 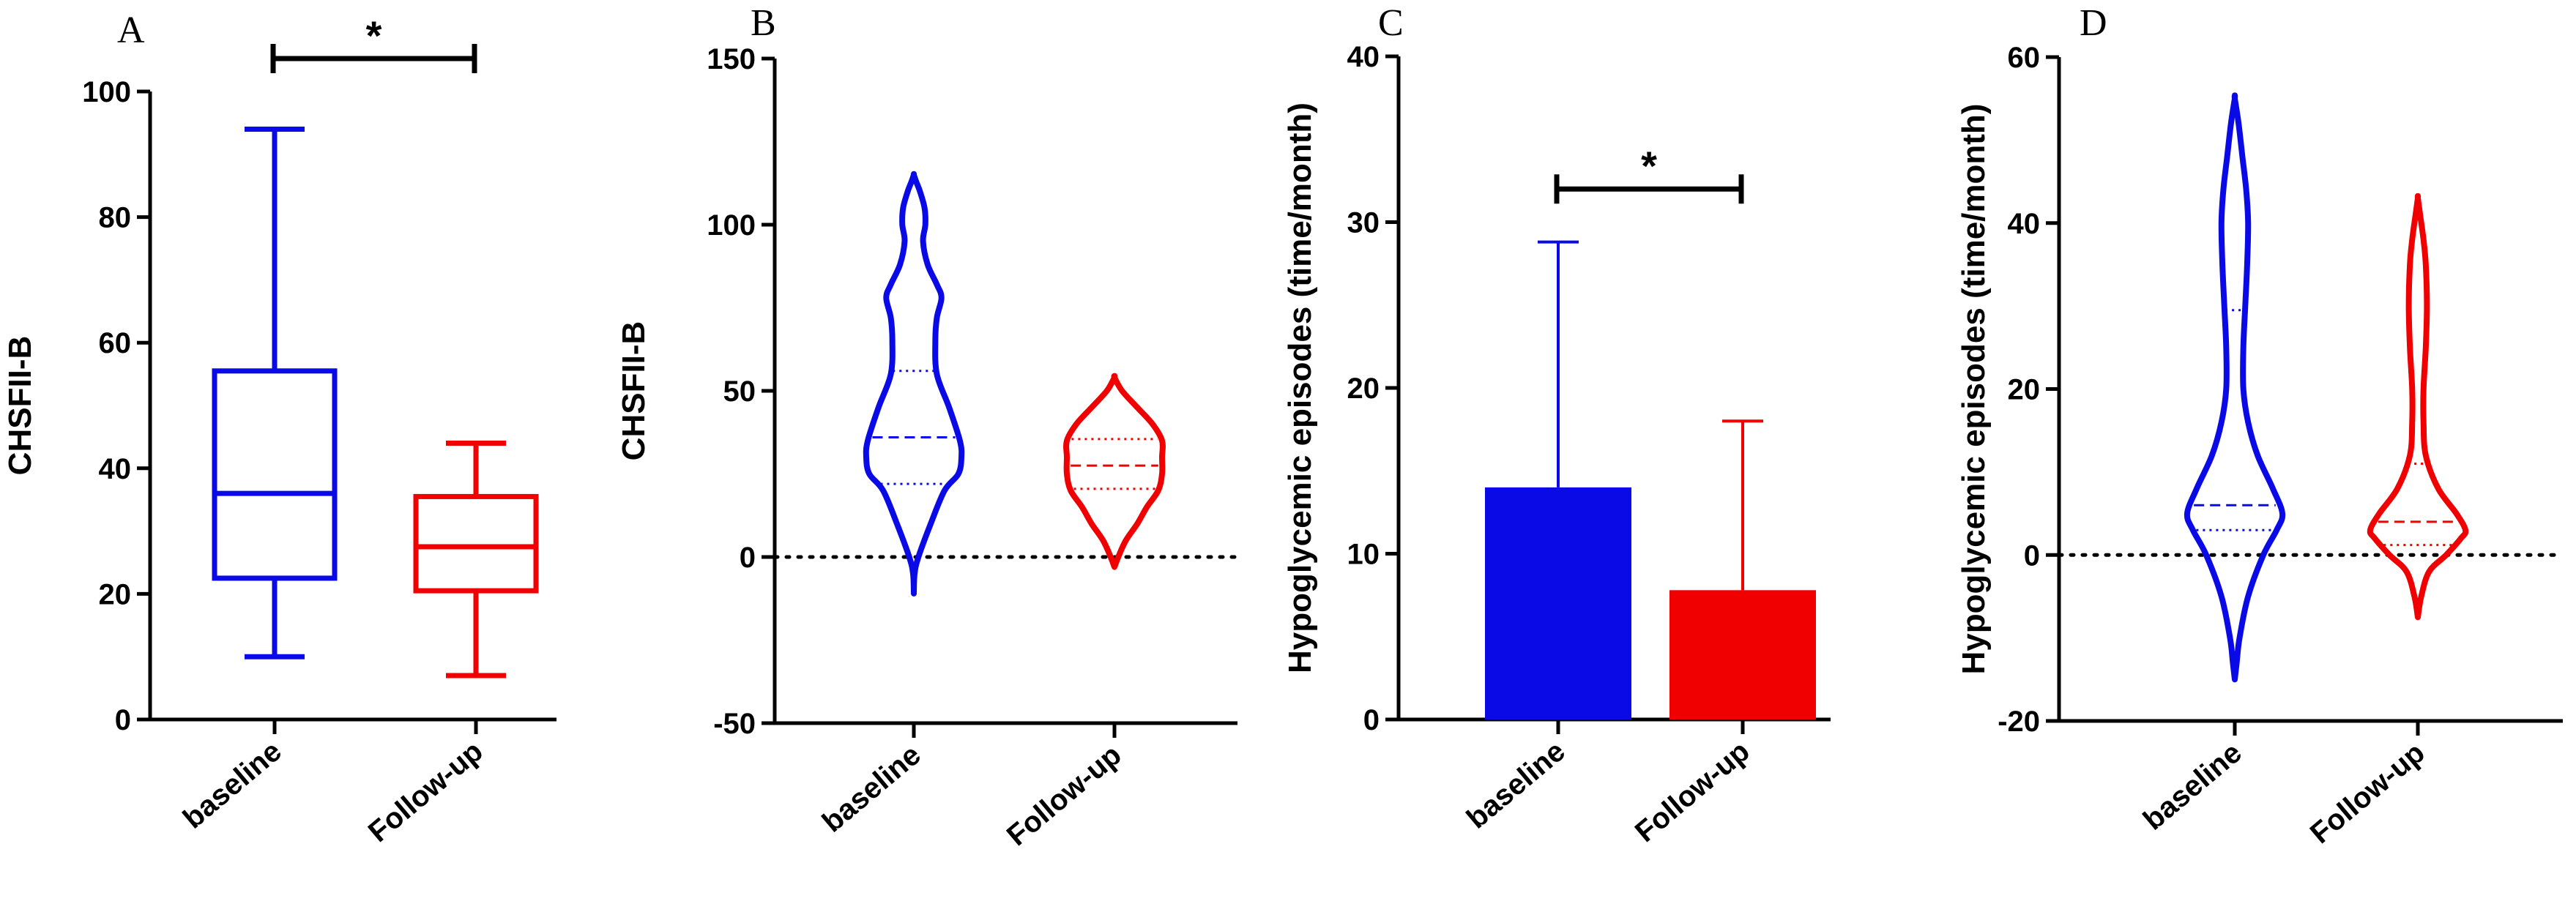 I want to click on y-tick-label: 30, so click(x=1363, y=223).